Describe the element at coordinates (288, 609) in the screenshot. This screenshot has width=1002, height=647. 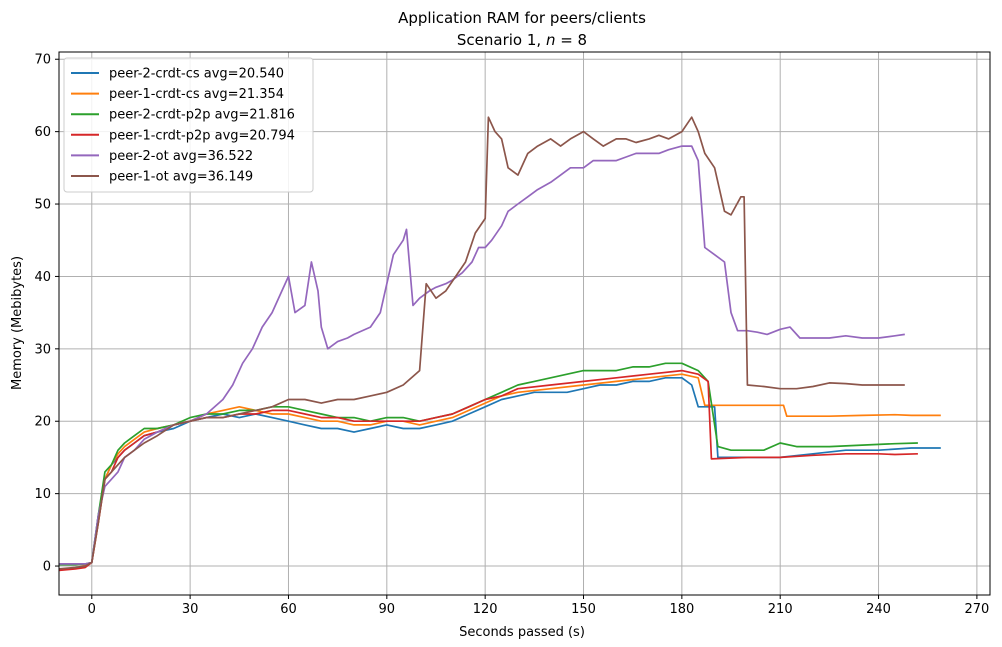
I see `x-tick-label: 60` at that location.